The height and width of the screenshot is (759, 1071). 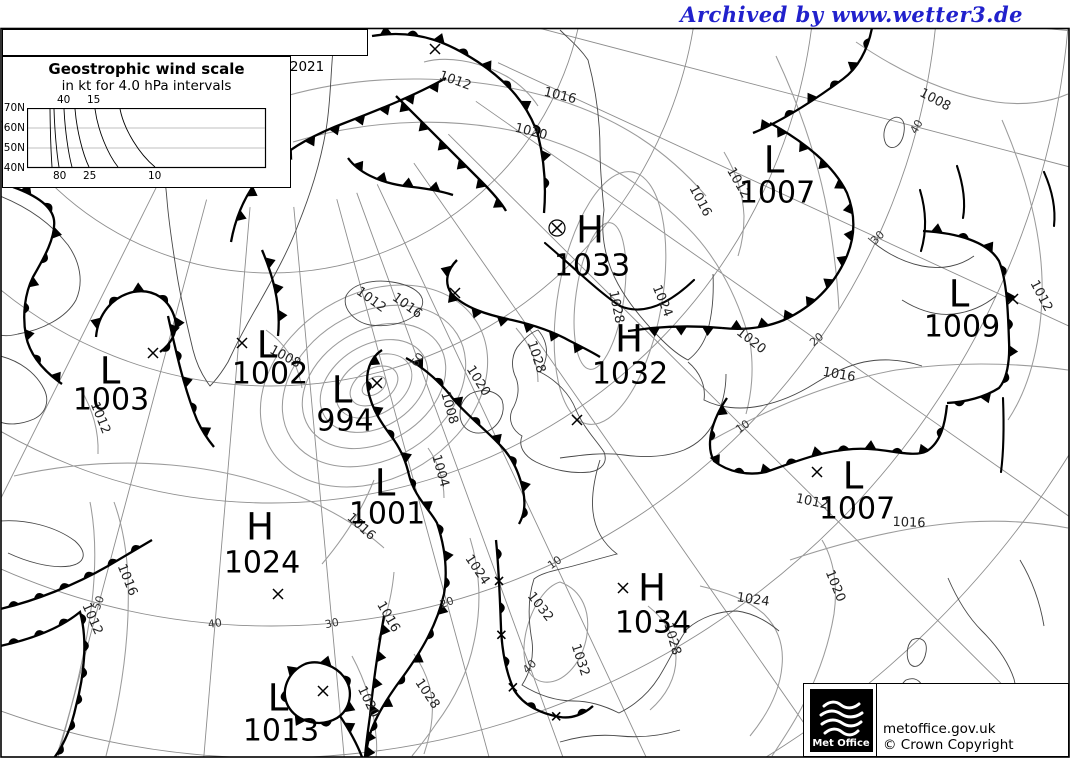 I want to click on pressure-value: 1001, so click(x=387, y=514).